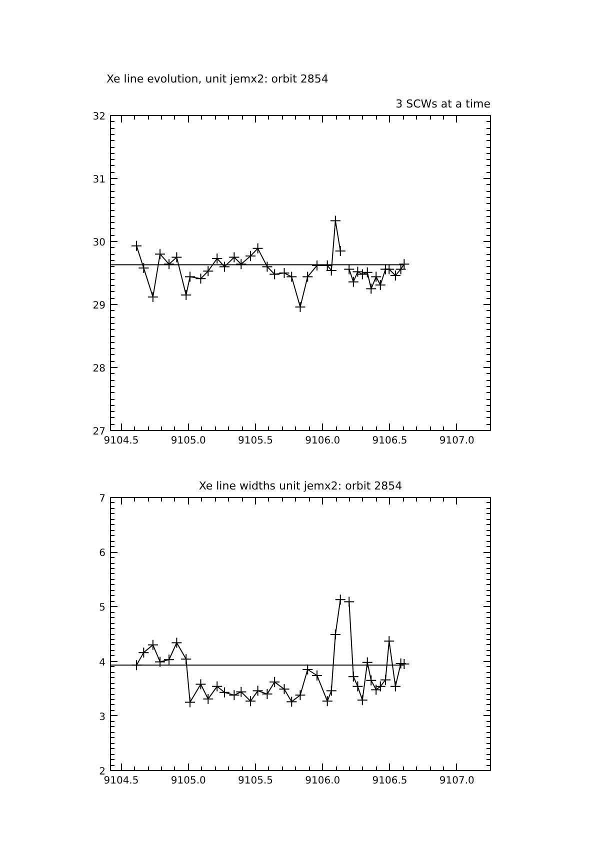 This screenshot has width=595, height=842. Describe the element at coordinates (99, 432) in the screenshot. I see `y-tick-label: 27` at that location.